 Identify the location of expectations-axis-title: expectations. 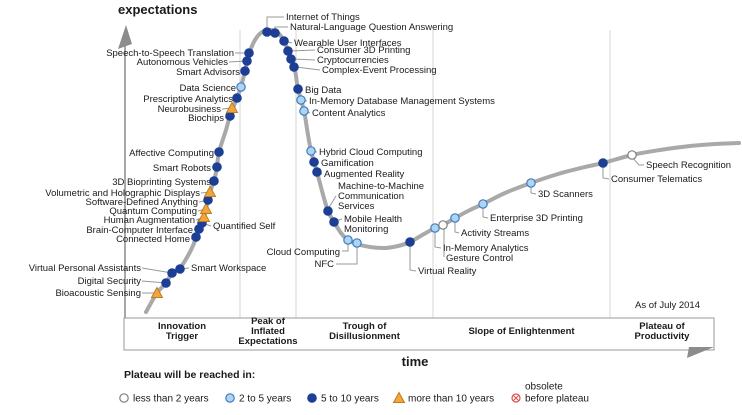
(157, 9).